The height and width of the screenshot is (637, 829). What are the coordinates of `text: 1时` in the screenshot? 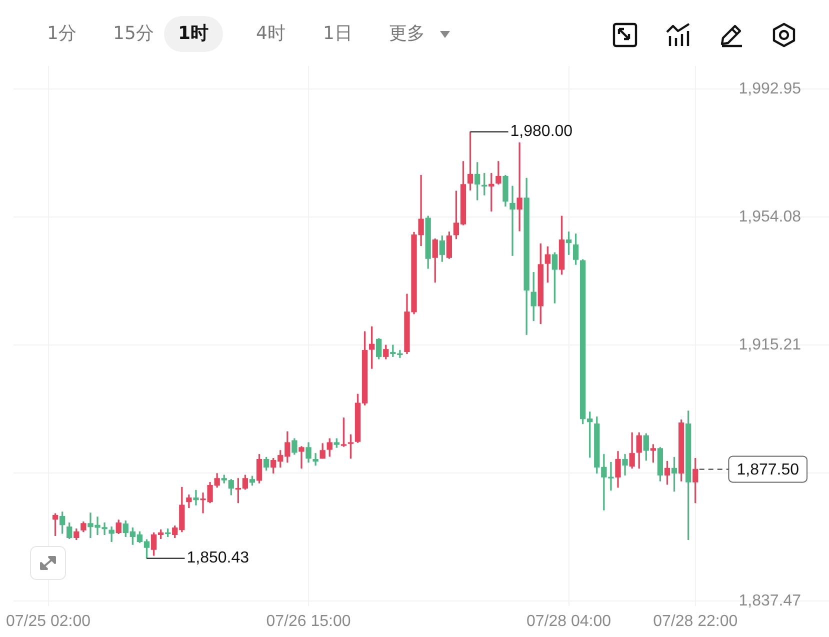 It's located at (193, 34).